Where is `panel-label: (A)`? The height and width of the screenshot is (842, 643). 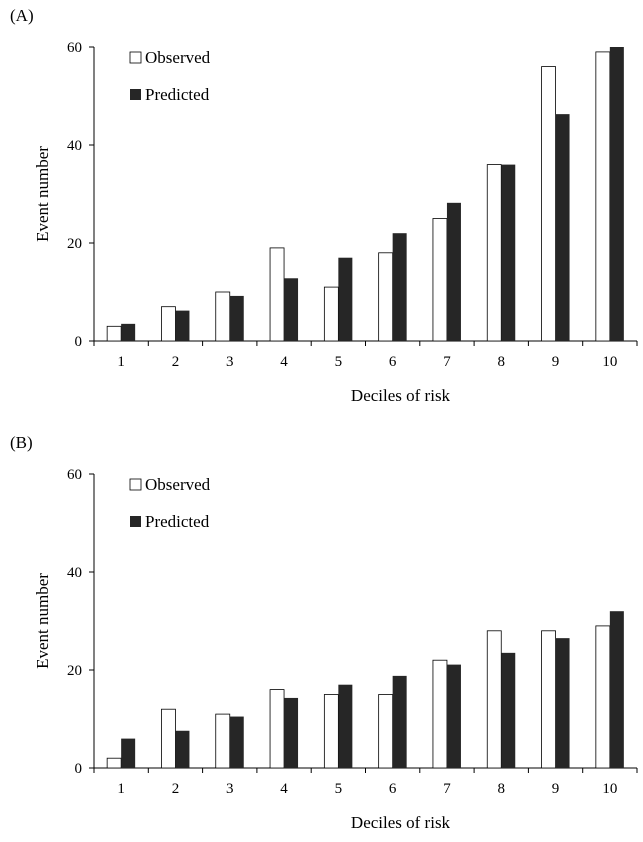
panel-label: (A) is located at coordinates (22, 15).